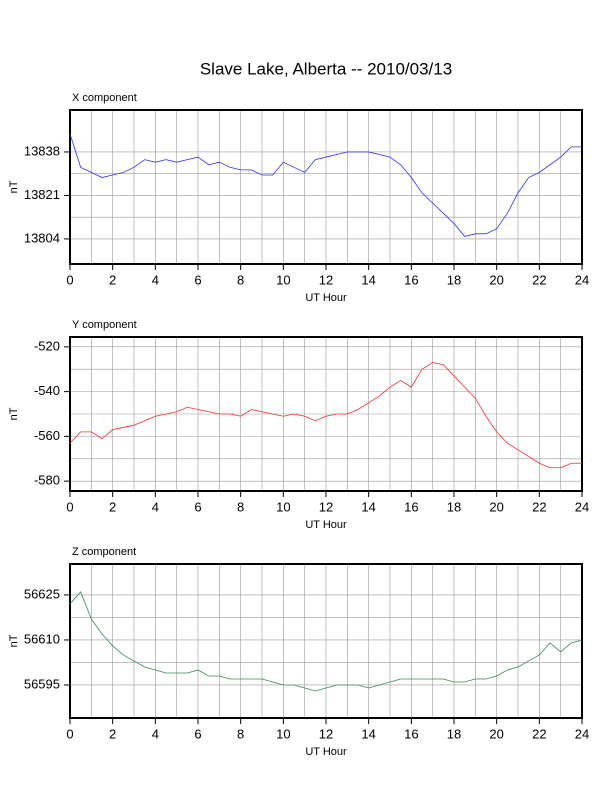  Describe the element at coordinates (47, 345) in the screenshot. I see `y-tick-label: -520` at that location.